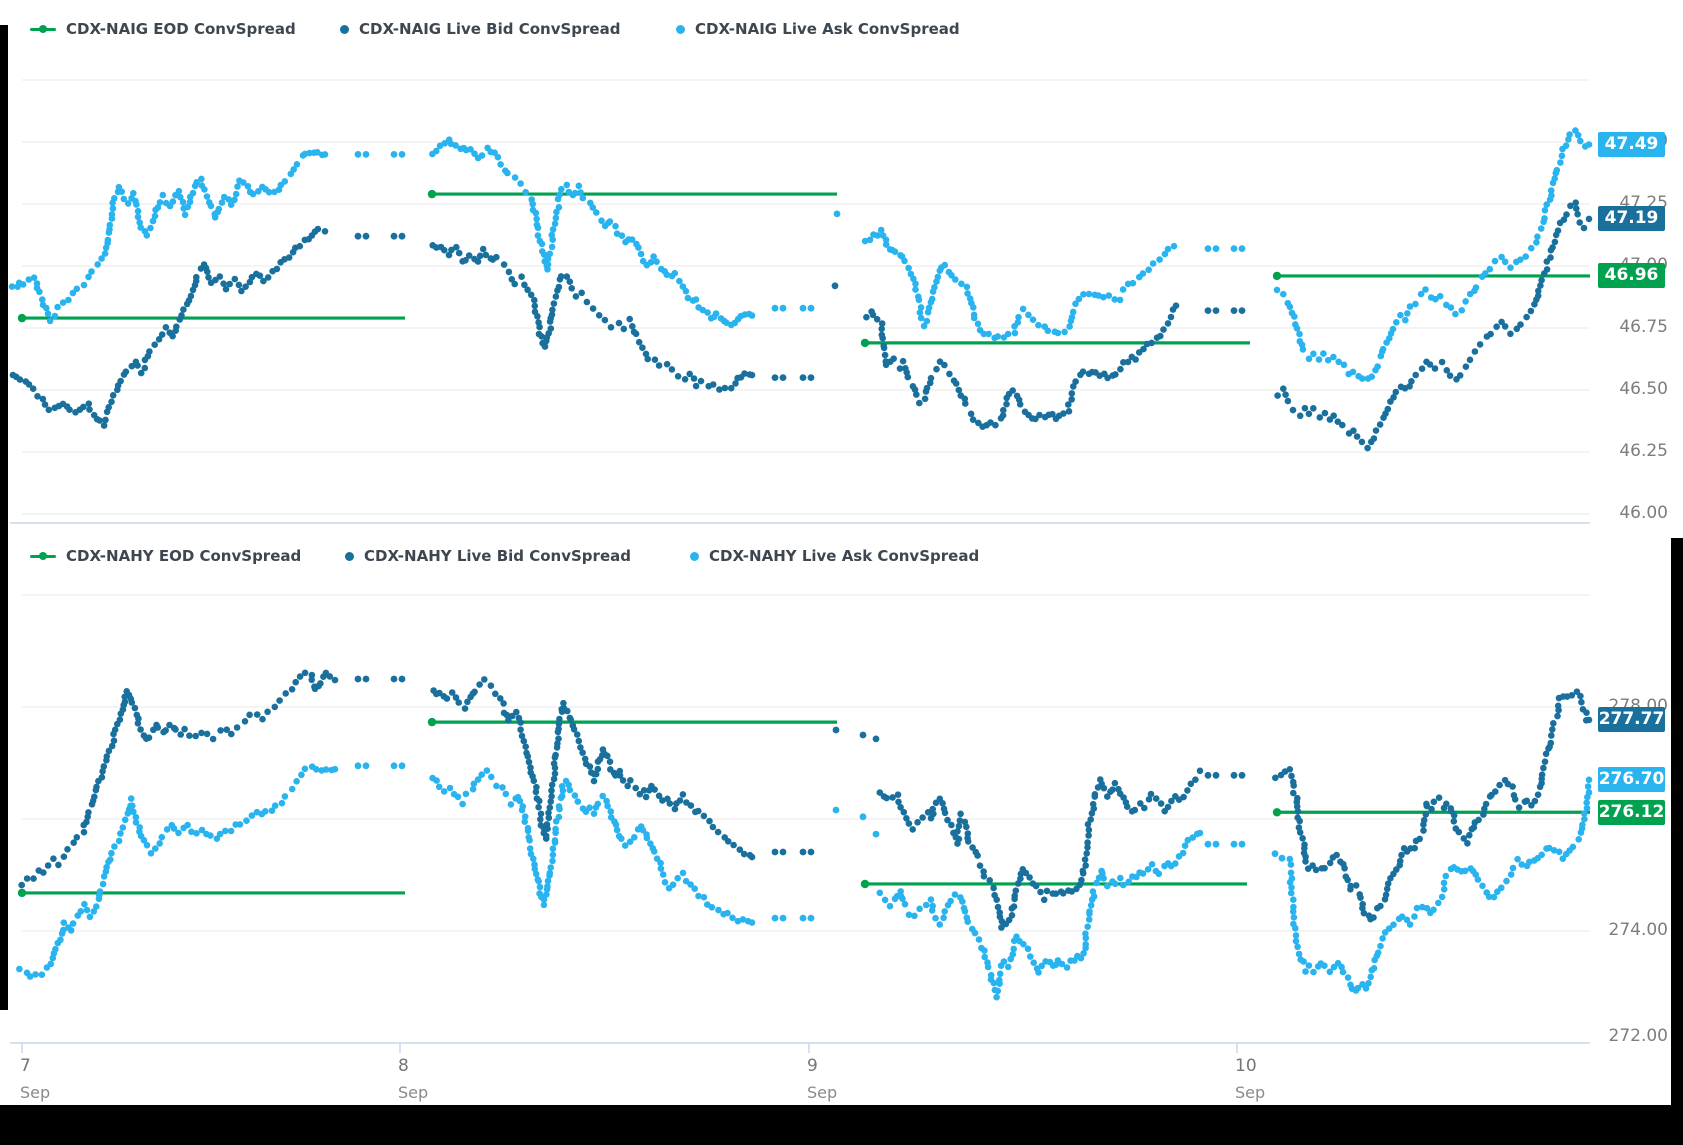  What do you see at coordinates (844, 556) in the screenshot?
I see `legend-label: CDX-NAHY Live Ask ConvSpread` at bounding box center [844, 556].